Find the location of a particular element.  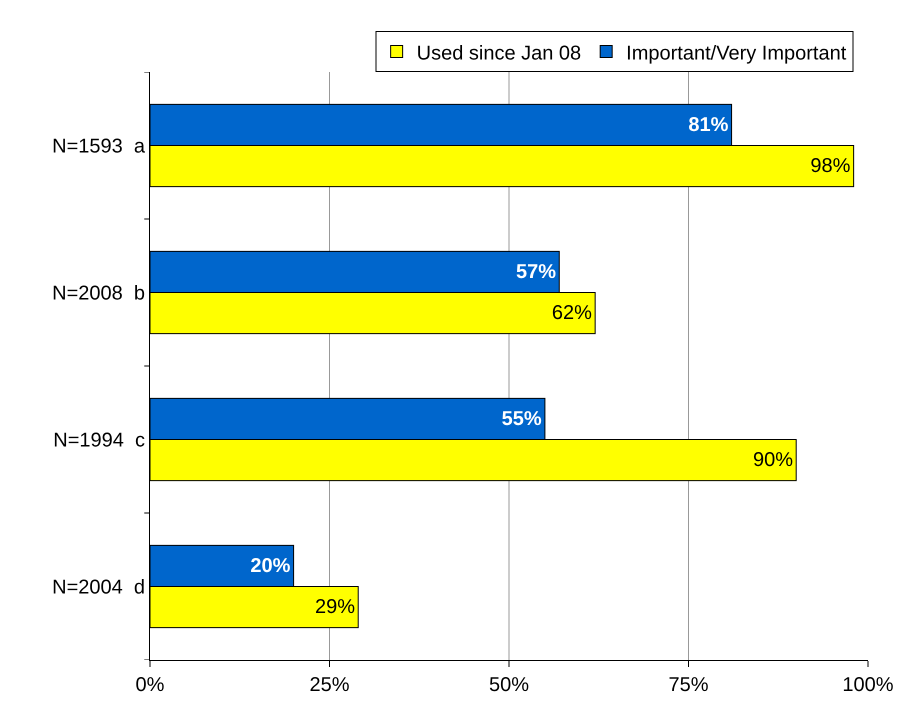

data-label: 98% is located at coordinates (830, 166).